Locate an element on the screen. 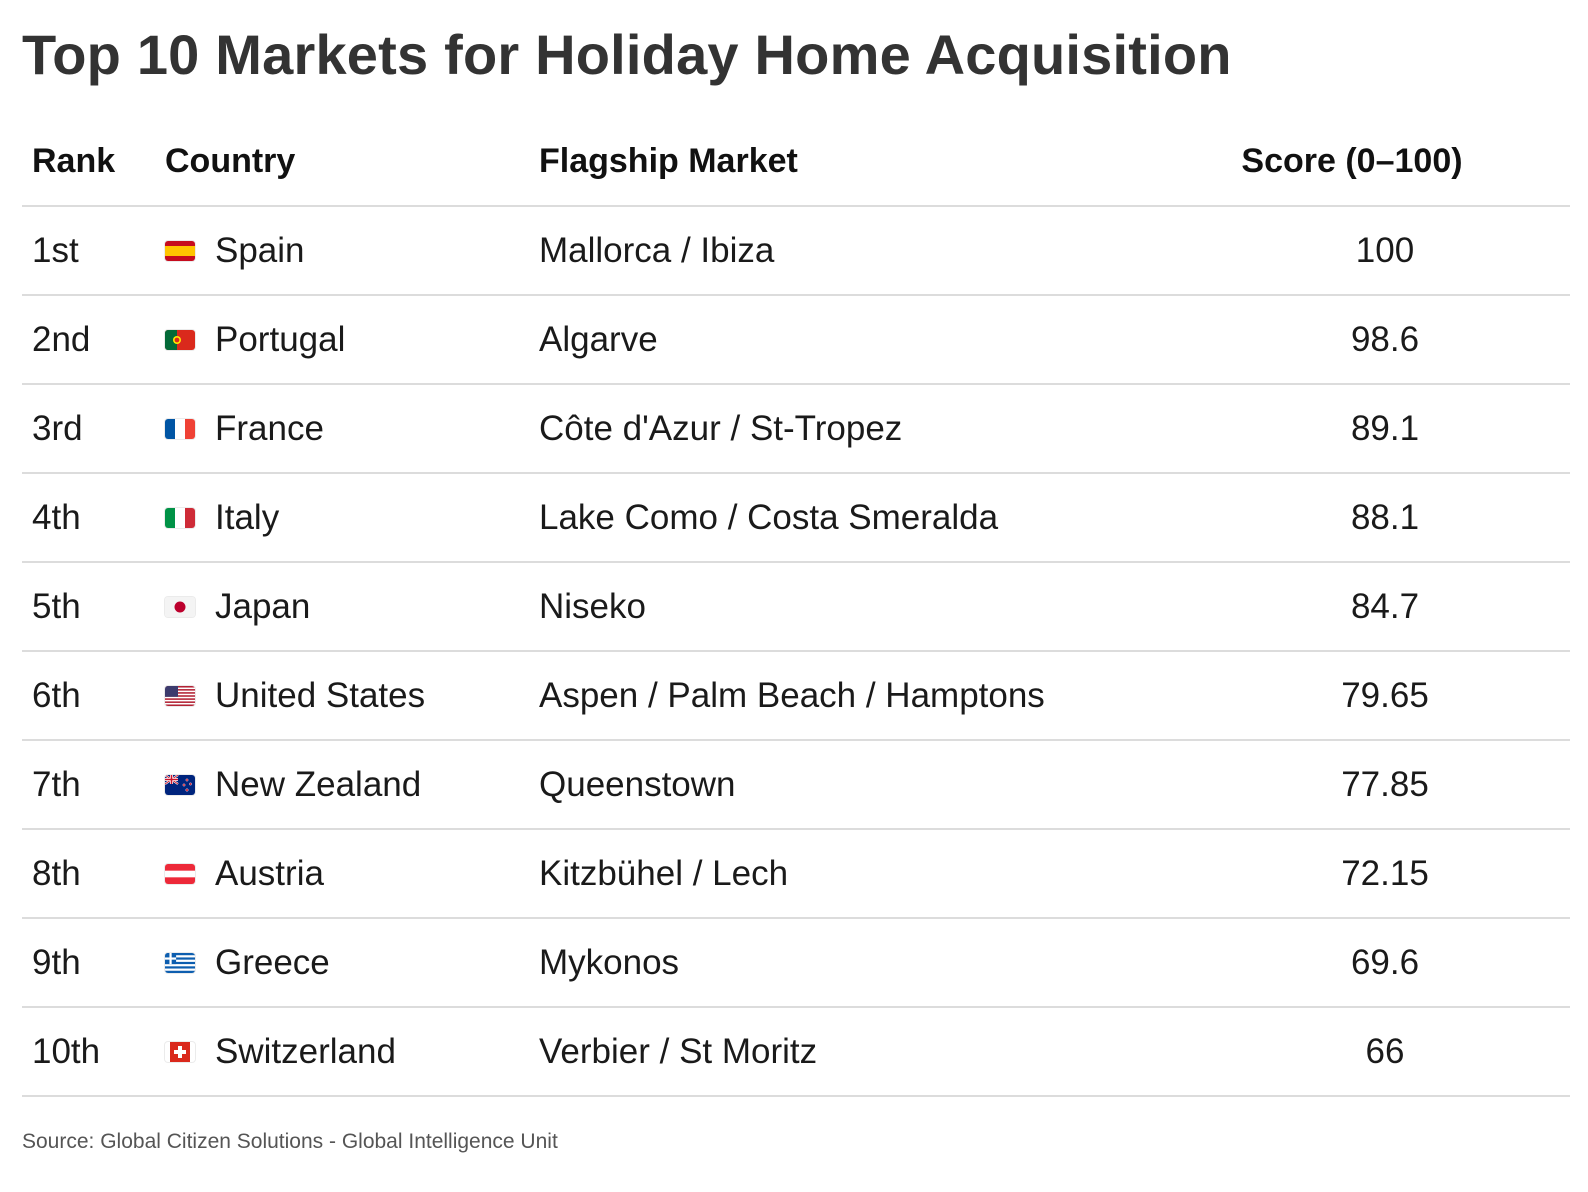  country-cell: Spain is located at coordinates (235, 250).